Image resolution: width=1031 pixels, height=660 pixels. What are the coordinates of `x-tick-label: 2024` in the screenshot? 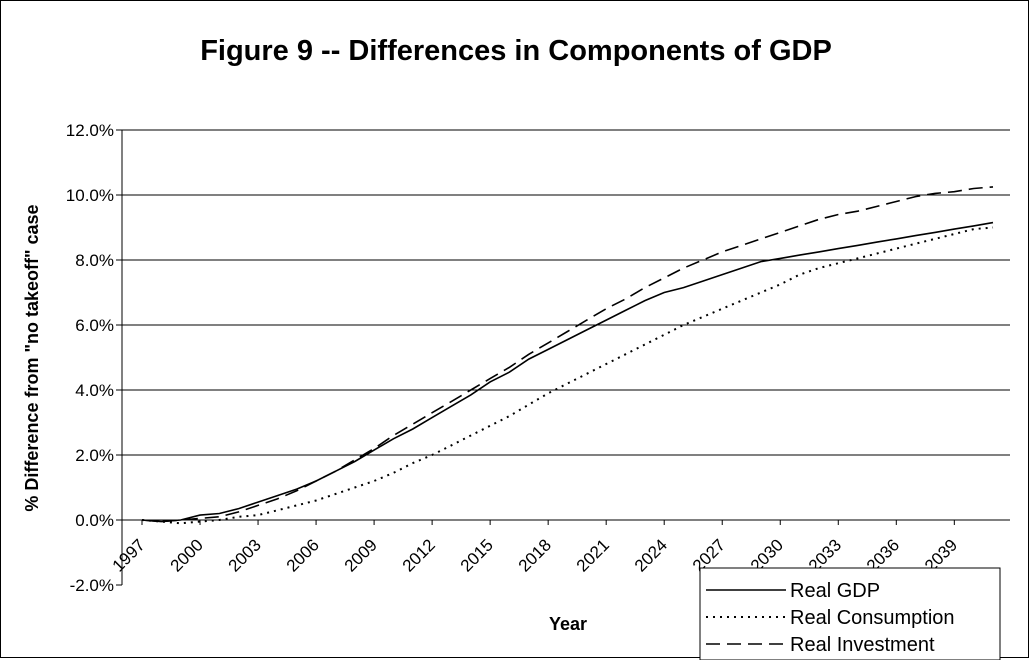 It's located at (651, 555).